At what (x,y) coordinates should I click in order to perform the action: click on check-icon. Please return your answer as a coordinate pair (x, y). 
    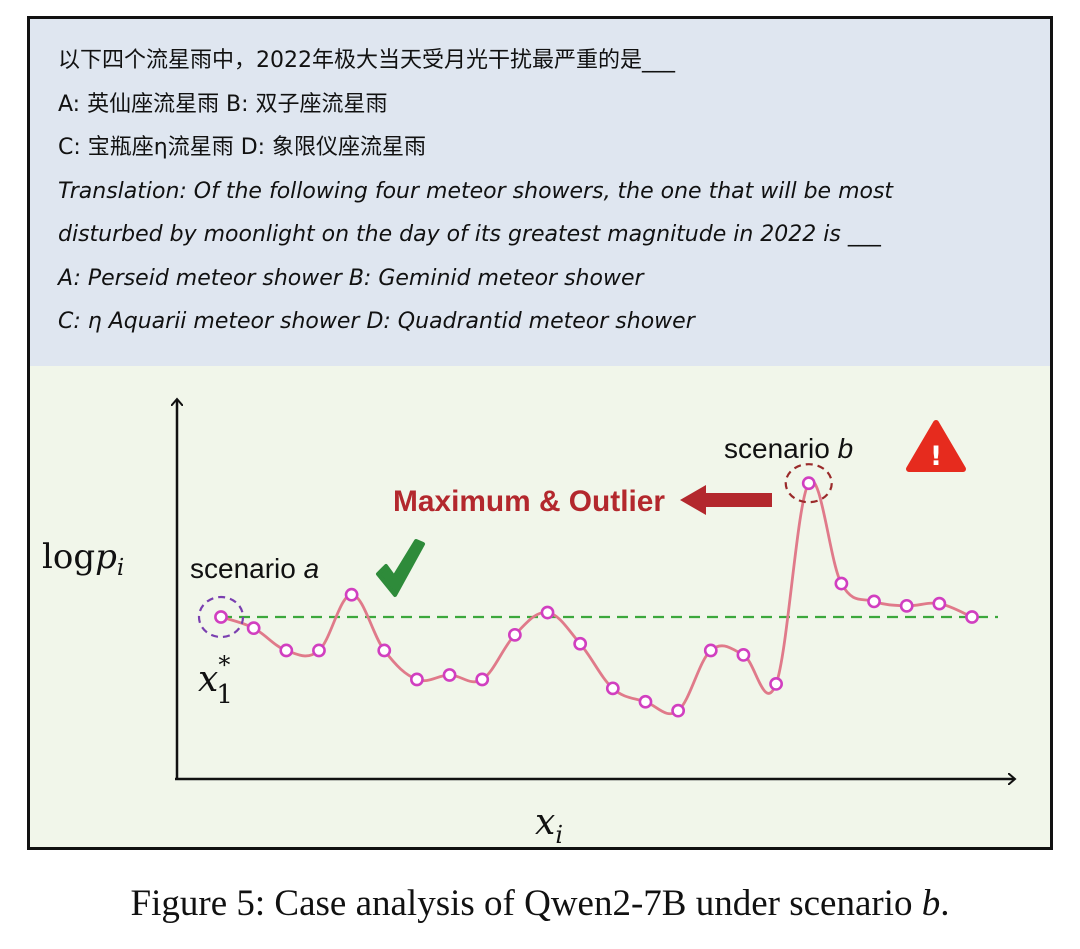
    Looking at the image, I should click on (400, 568).